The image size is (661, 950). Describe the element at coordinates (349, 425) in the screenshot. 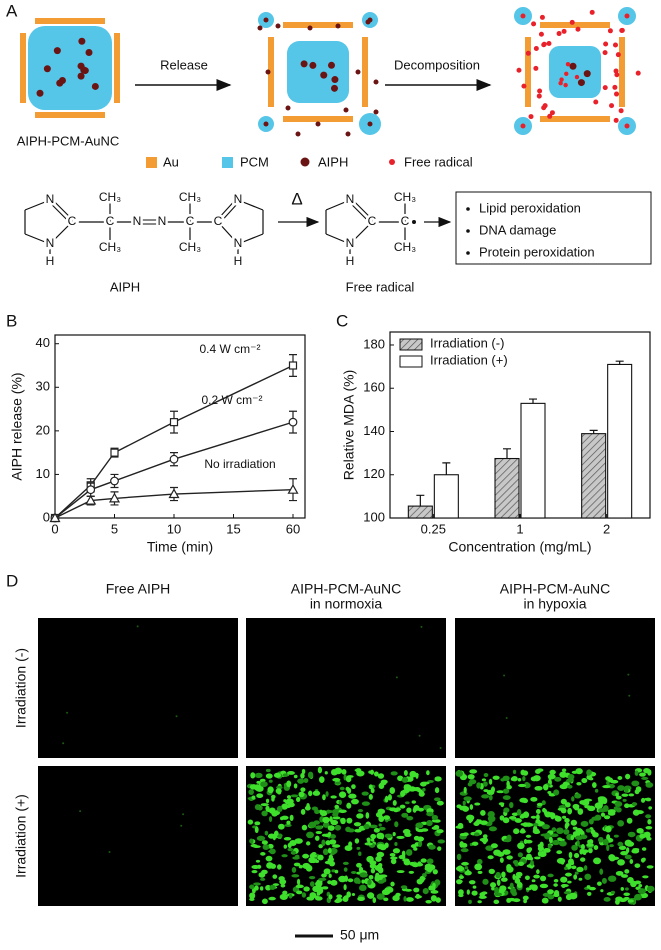

I see `y-axis-label: Relative MDA (%)` at that location.